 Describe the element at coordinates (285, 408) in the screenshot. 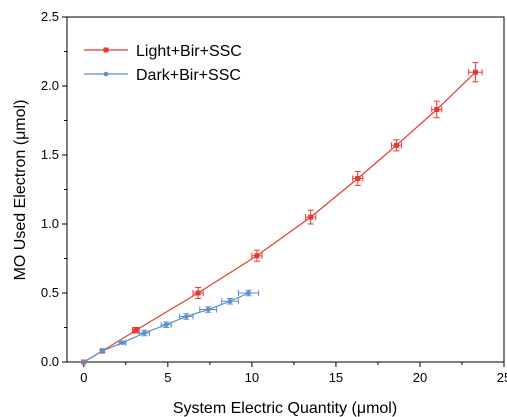

I see `x-axis-title: System Electric Quantity (μmol)` at that location.